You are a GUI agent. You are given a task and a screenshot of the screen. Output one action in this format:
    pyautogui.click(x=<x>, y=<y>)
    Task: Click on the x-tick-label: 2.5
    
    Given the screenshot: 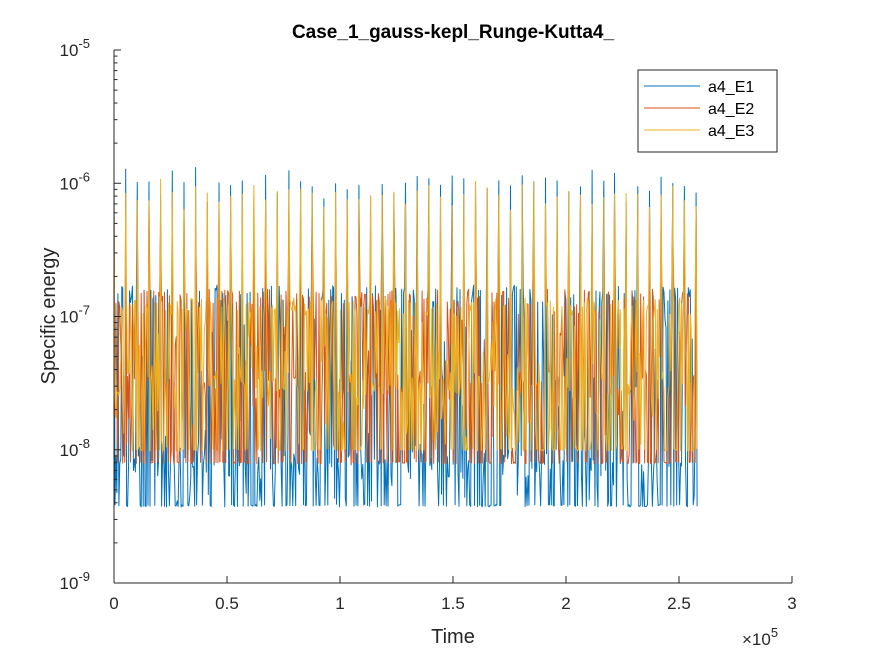 What is the action you would take?
    pyautogui.click(x=679, y=603)
    